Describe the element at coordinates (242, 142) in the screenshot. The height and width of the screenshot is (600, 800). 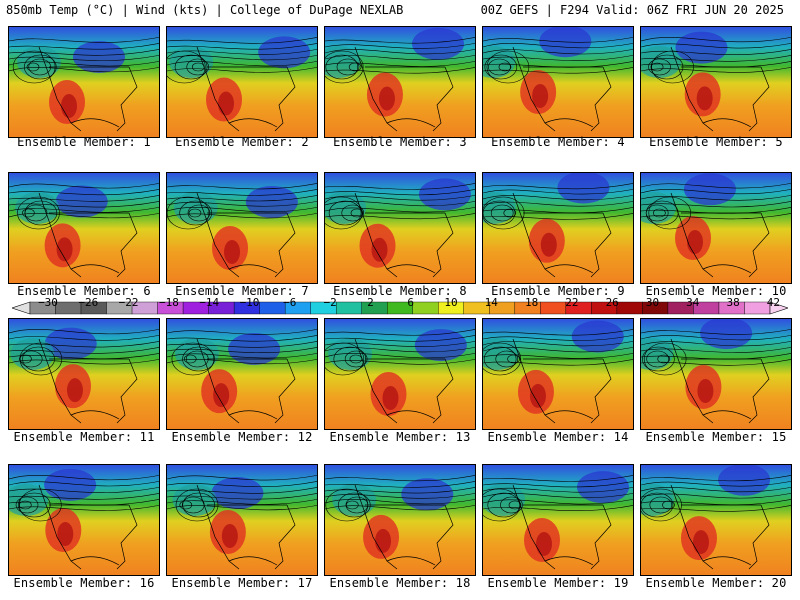
I see `ensemble-member-label: Ensemble Member: 2` at that location.